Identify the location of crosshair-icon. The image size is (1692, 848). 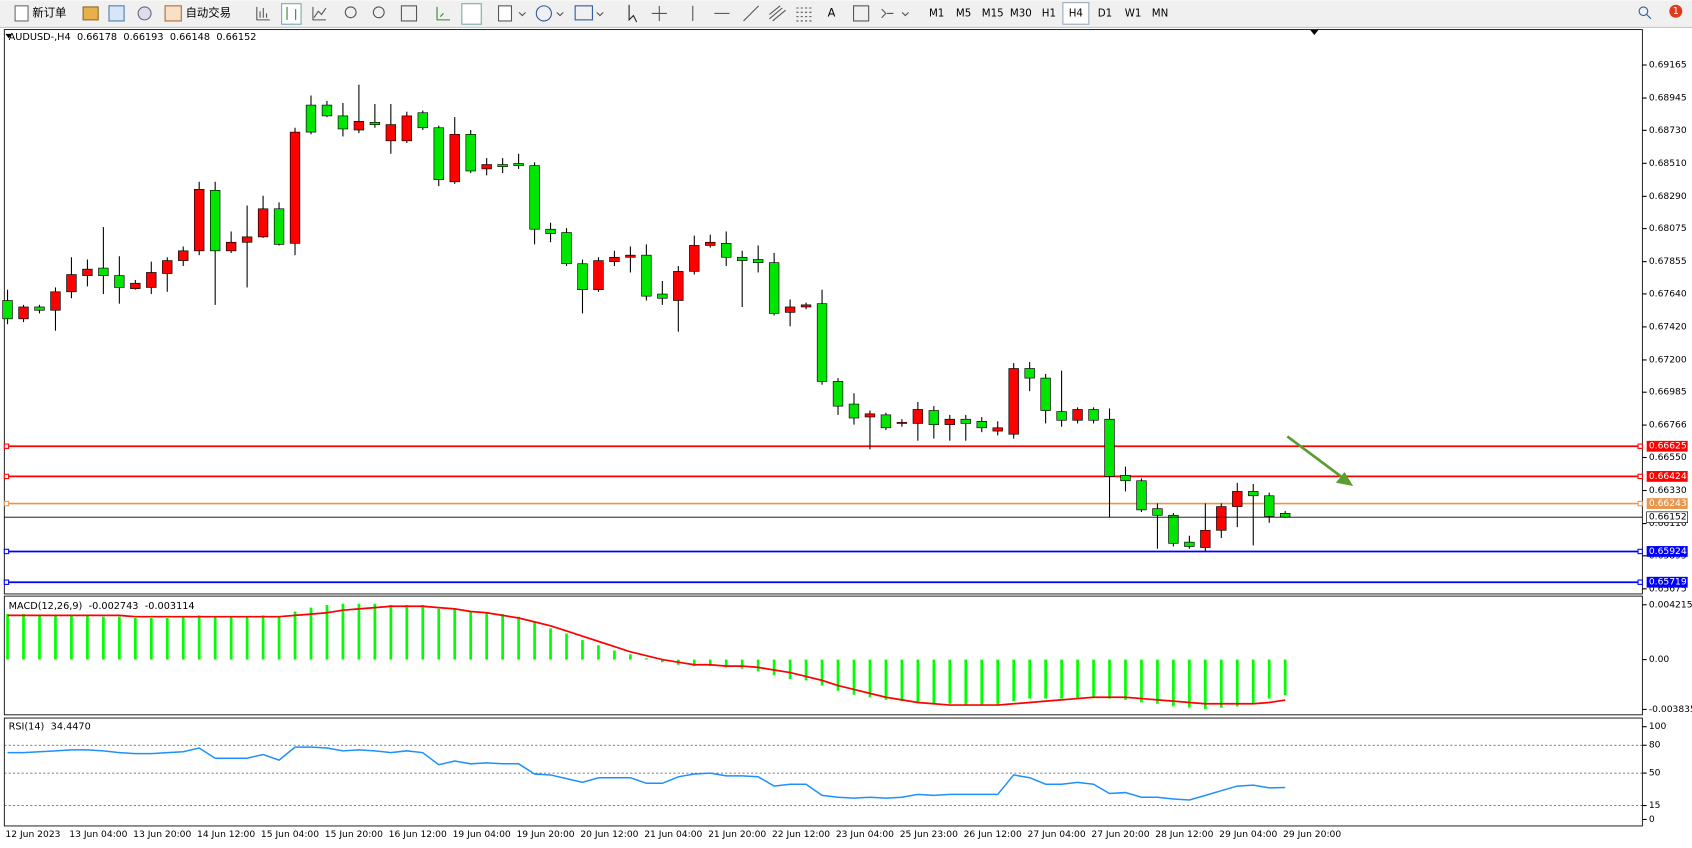
(659, 13).